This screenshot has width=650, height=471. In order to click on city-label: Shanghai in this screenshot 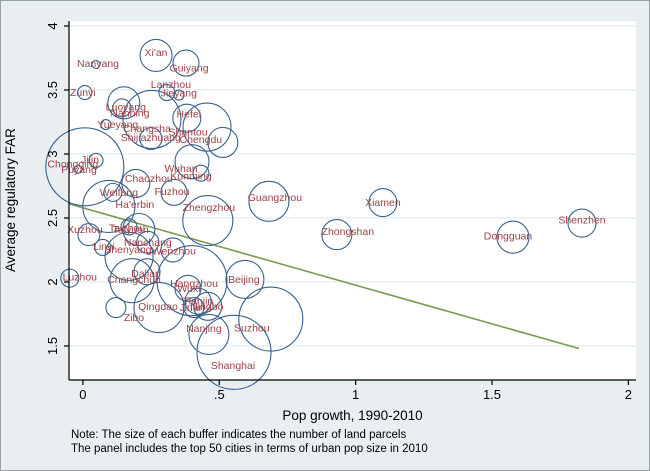, I will do `click(233, 366)`.